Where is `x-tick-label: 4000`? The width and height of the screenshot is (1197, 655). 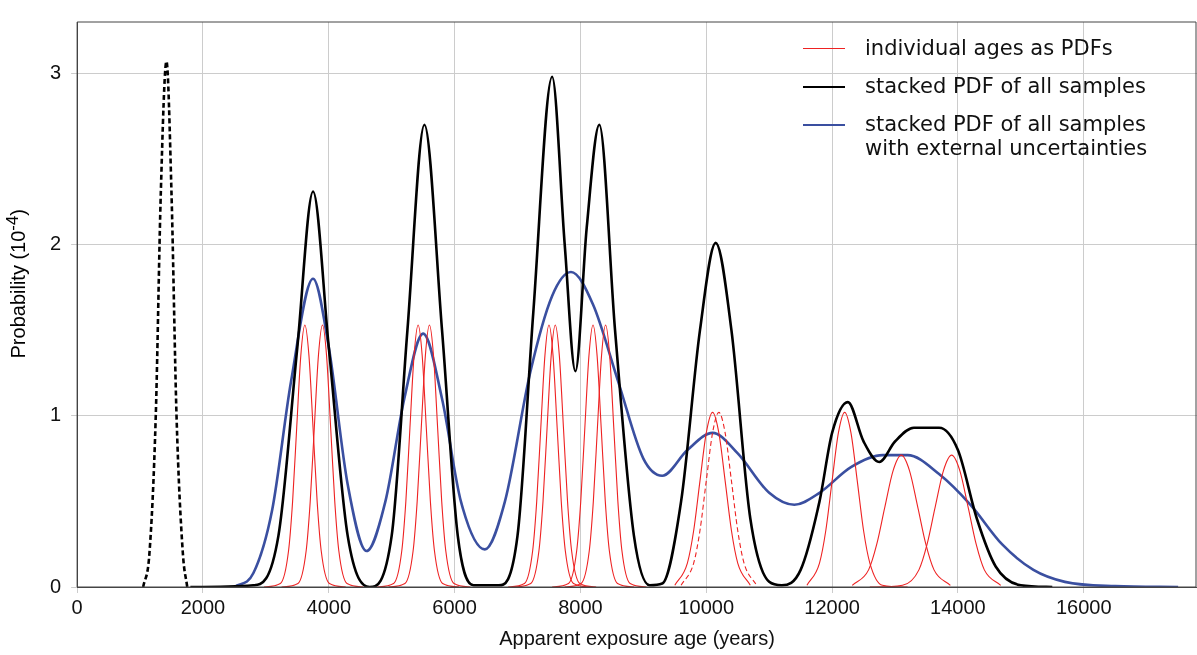
x-tick-label: 4000 is located at coordinates (329, 606).